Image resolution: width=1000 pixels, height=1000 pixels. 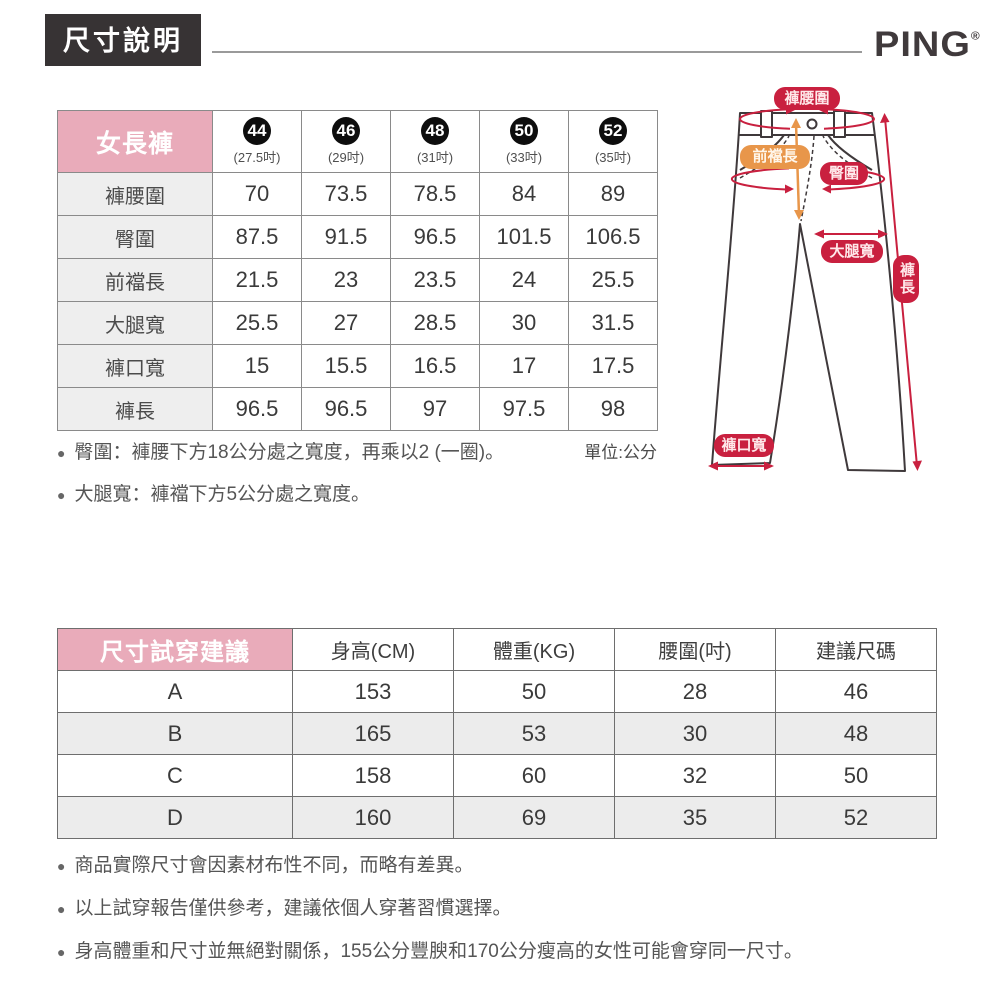 I want to click on measure-value: 16.5, so click(x=435, y=366).